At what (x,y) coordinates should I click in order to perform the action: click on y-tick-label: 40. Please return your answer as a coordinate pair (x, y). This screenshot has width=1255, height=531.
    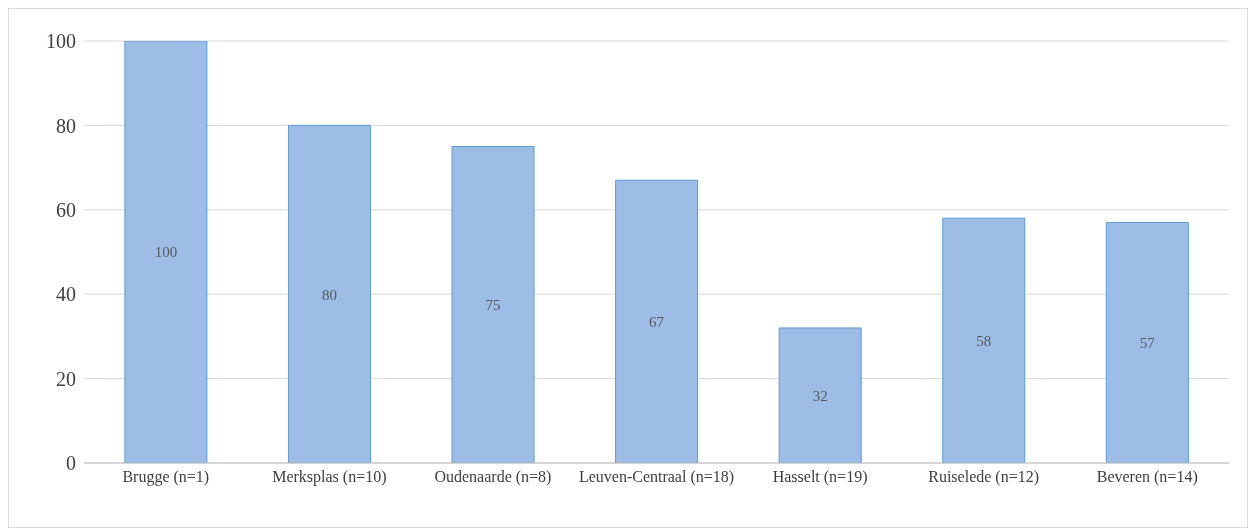
    Looking at the image, I should click on (66, 294).